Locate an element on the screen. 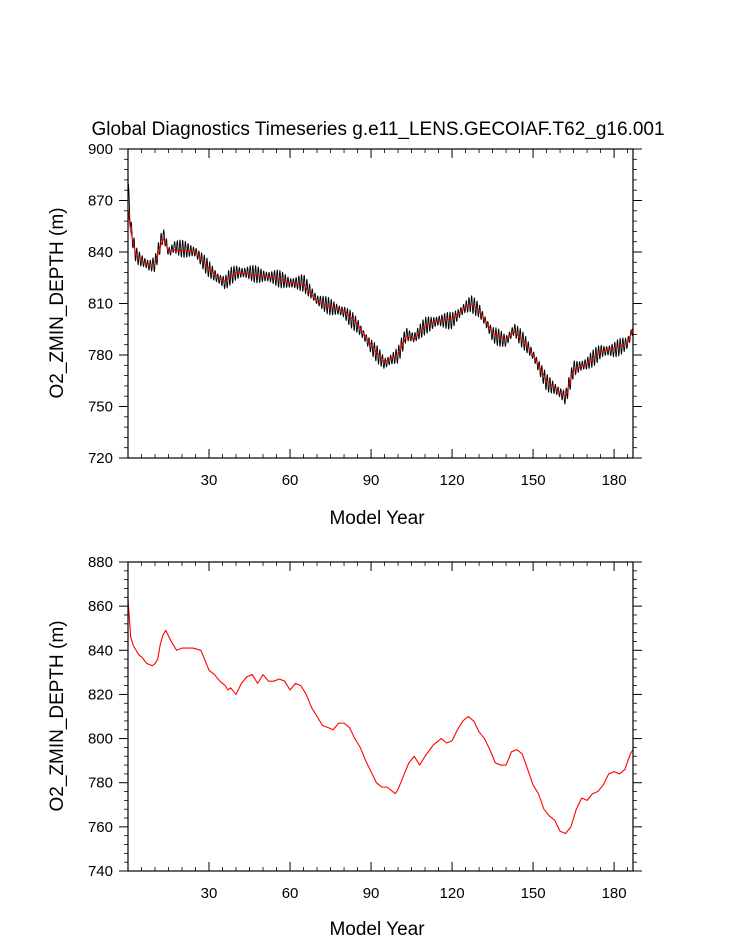 The image size is (733, 945). top-y-tick-label: 750 is located at coordinates (100, 407).